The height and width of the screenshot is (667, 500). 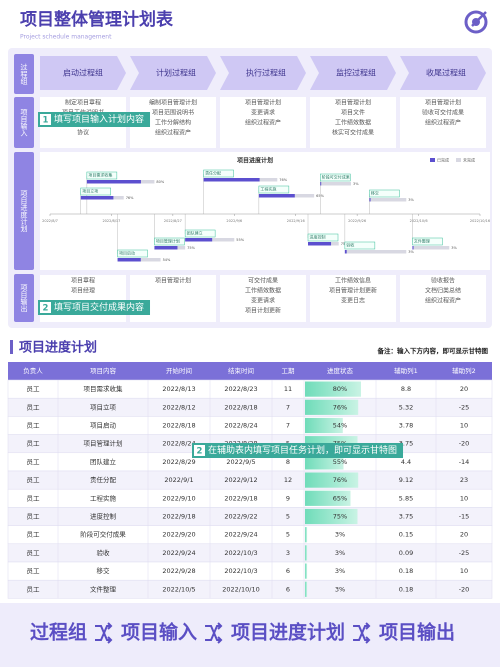 What do you see at coordinates (340, 370) in the screenshot?
I see `column-header: 进度状态` at bounding box center [340, 370].